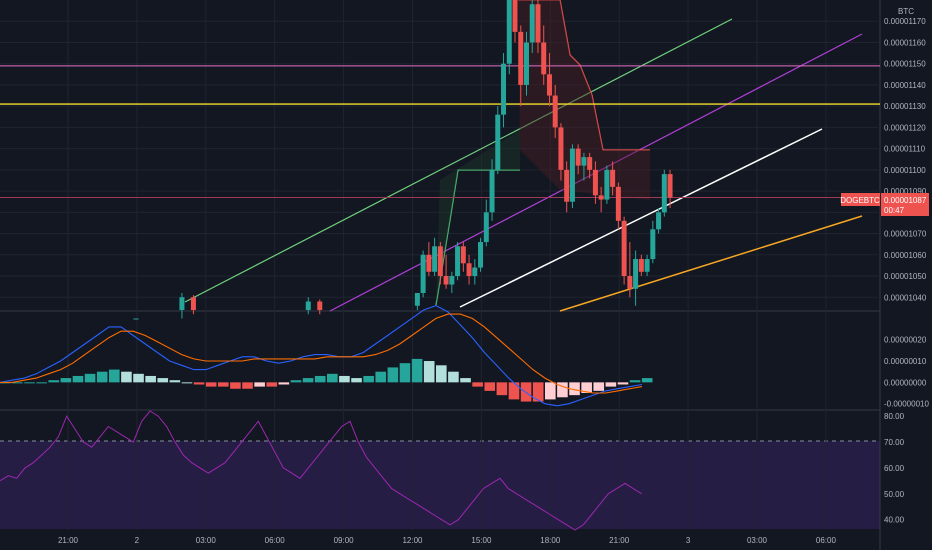 The width and height of the screenshot is (932, 550). Describe the element at coordinates (905, 340) in the screenshot. I see `macd-tick-label: 0.00000020` at that location.